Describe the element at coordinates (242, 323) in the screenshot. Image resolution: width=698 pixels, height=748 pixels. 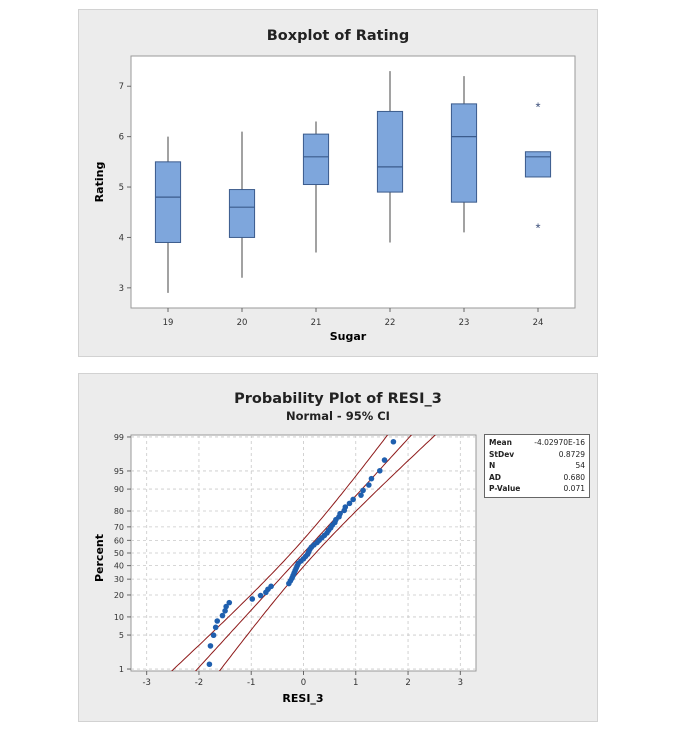
I see `x-tick-label: 20` at that location.